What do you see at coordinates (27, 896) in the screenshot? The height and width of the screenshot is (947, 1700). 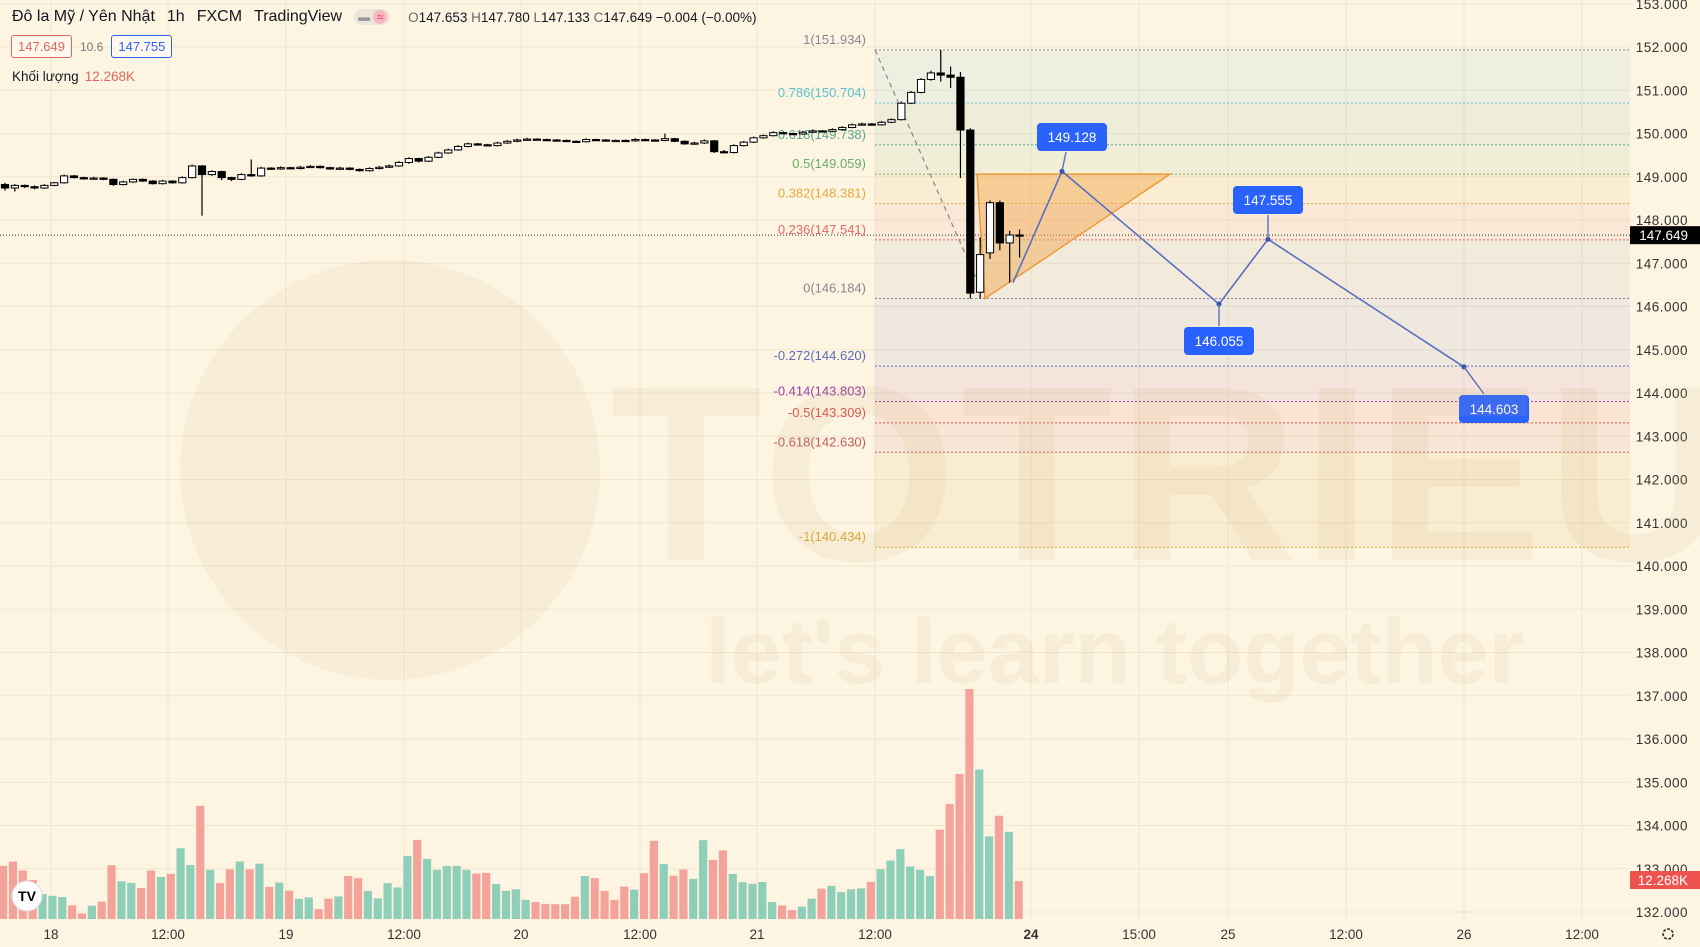 I see `tradingview-logo` at bounding box center [27, 896].